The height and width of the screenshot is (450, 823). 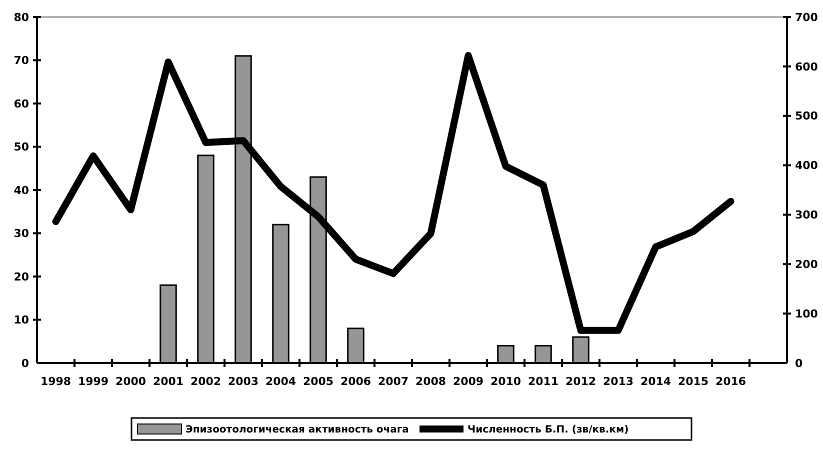 What do you see at coordinates (806, 17) in the screenshot?
I see `y2-tick-label: 700` at bounding box center [806, 17].